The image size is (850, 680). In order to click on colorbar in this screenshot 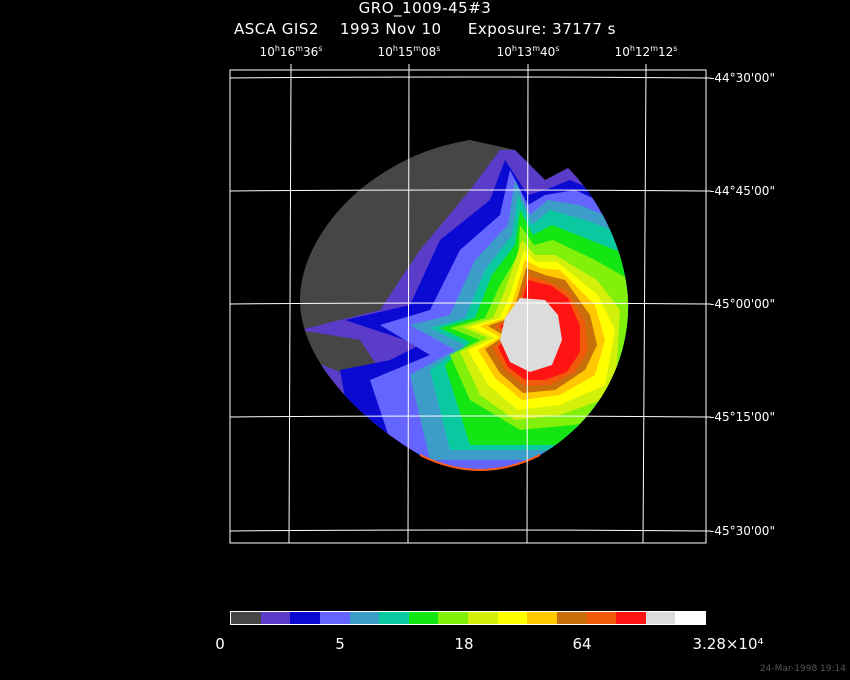, I will do `click(468, 618)`.